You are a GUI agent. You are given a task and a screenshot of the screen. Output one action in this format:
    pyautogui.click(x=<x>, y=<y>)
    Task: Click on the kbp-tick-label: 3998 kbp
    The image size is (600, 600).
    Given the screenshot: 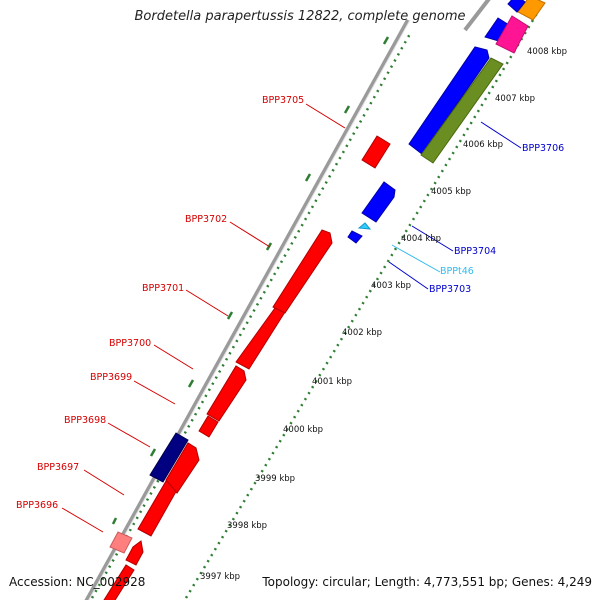 What is the action you would take?
    pyautogui.click(x=247, y=526)
    